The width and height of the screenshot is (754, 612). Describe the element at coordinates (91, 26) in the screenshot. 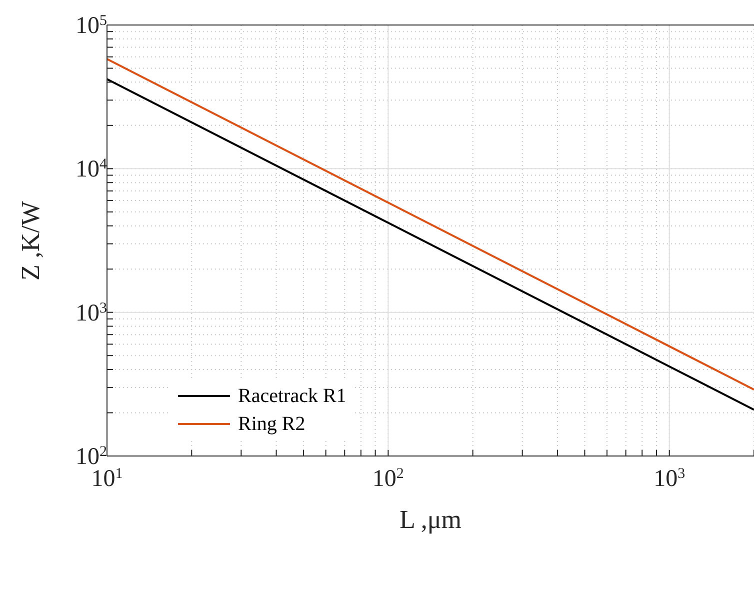

I see `y-tick-label: 10$^{5}$` at that location.